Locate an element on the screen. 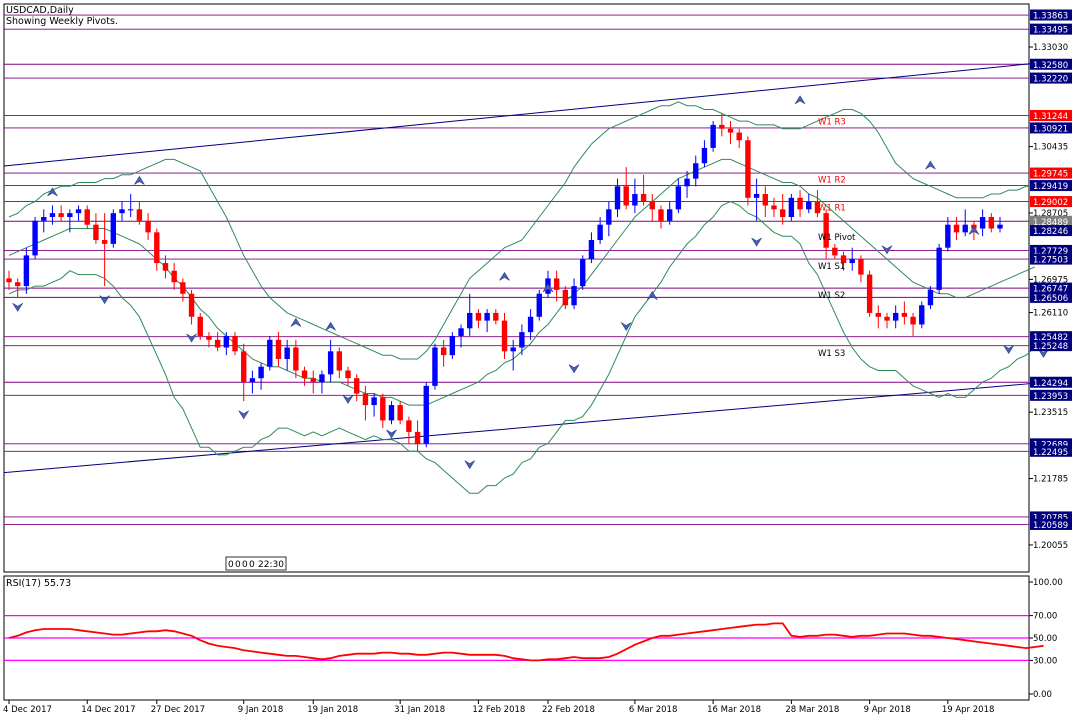 The image size is (1080, 720). rsi-tick-label: 0.00 is located at coordinates (1042, 695).